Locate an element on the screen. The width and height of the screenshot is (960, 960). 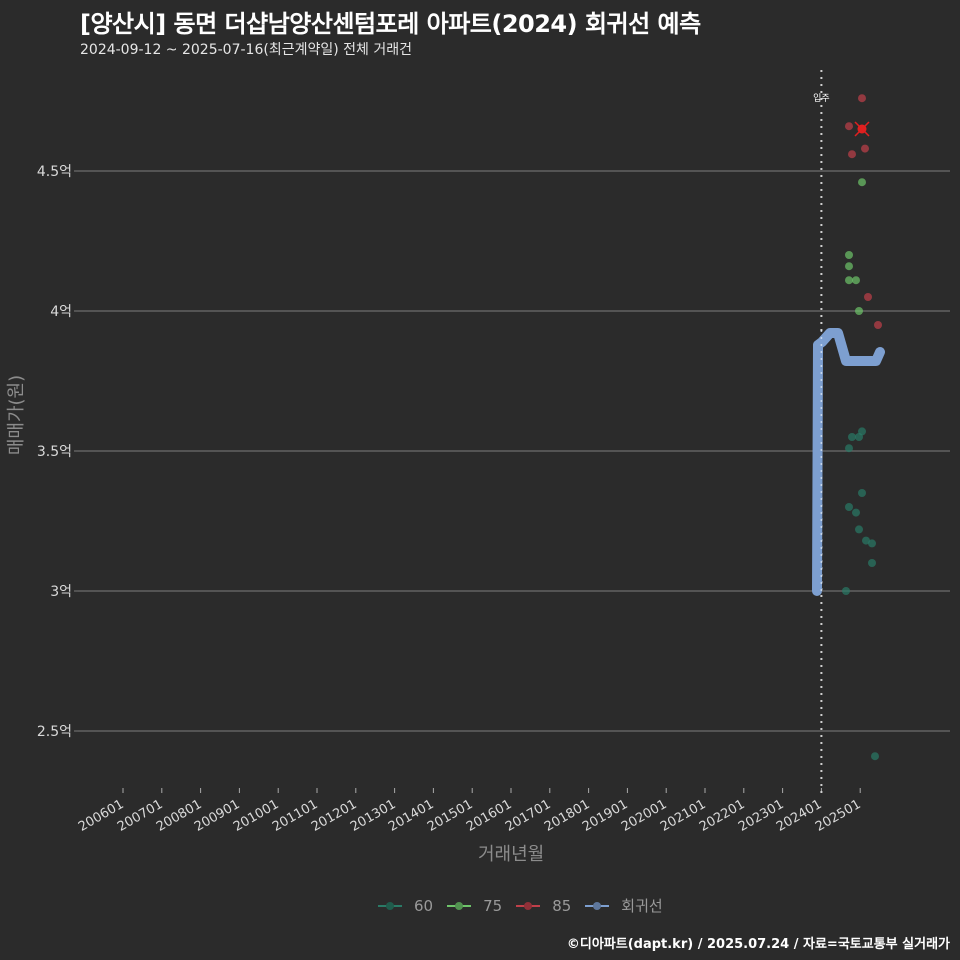
legend-item: 85 is located at coordinates (543, 906).